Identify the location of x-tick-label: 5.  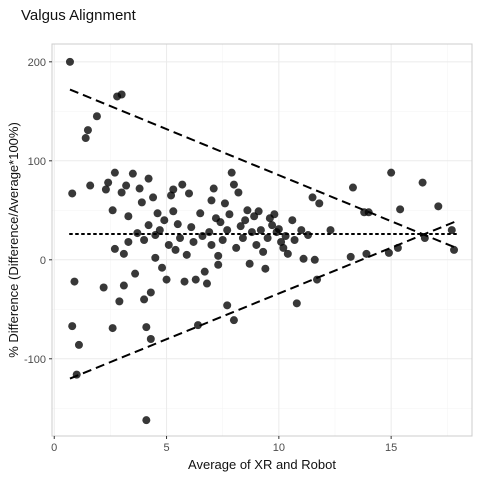
(166, 448).